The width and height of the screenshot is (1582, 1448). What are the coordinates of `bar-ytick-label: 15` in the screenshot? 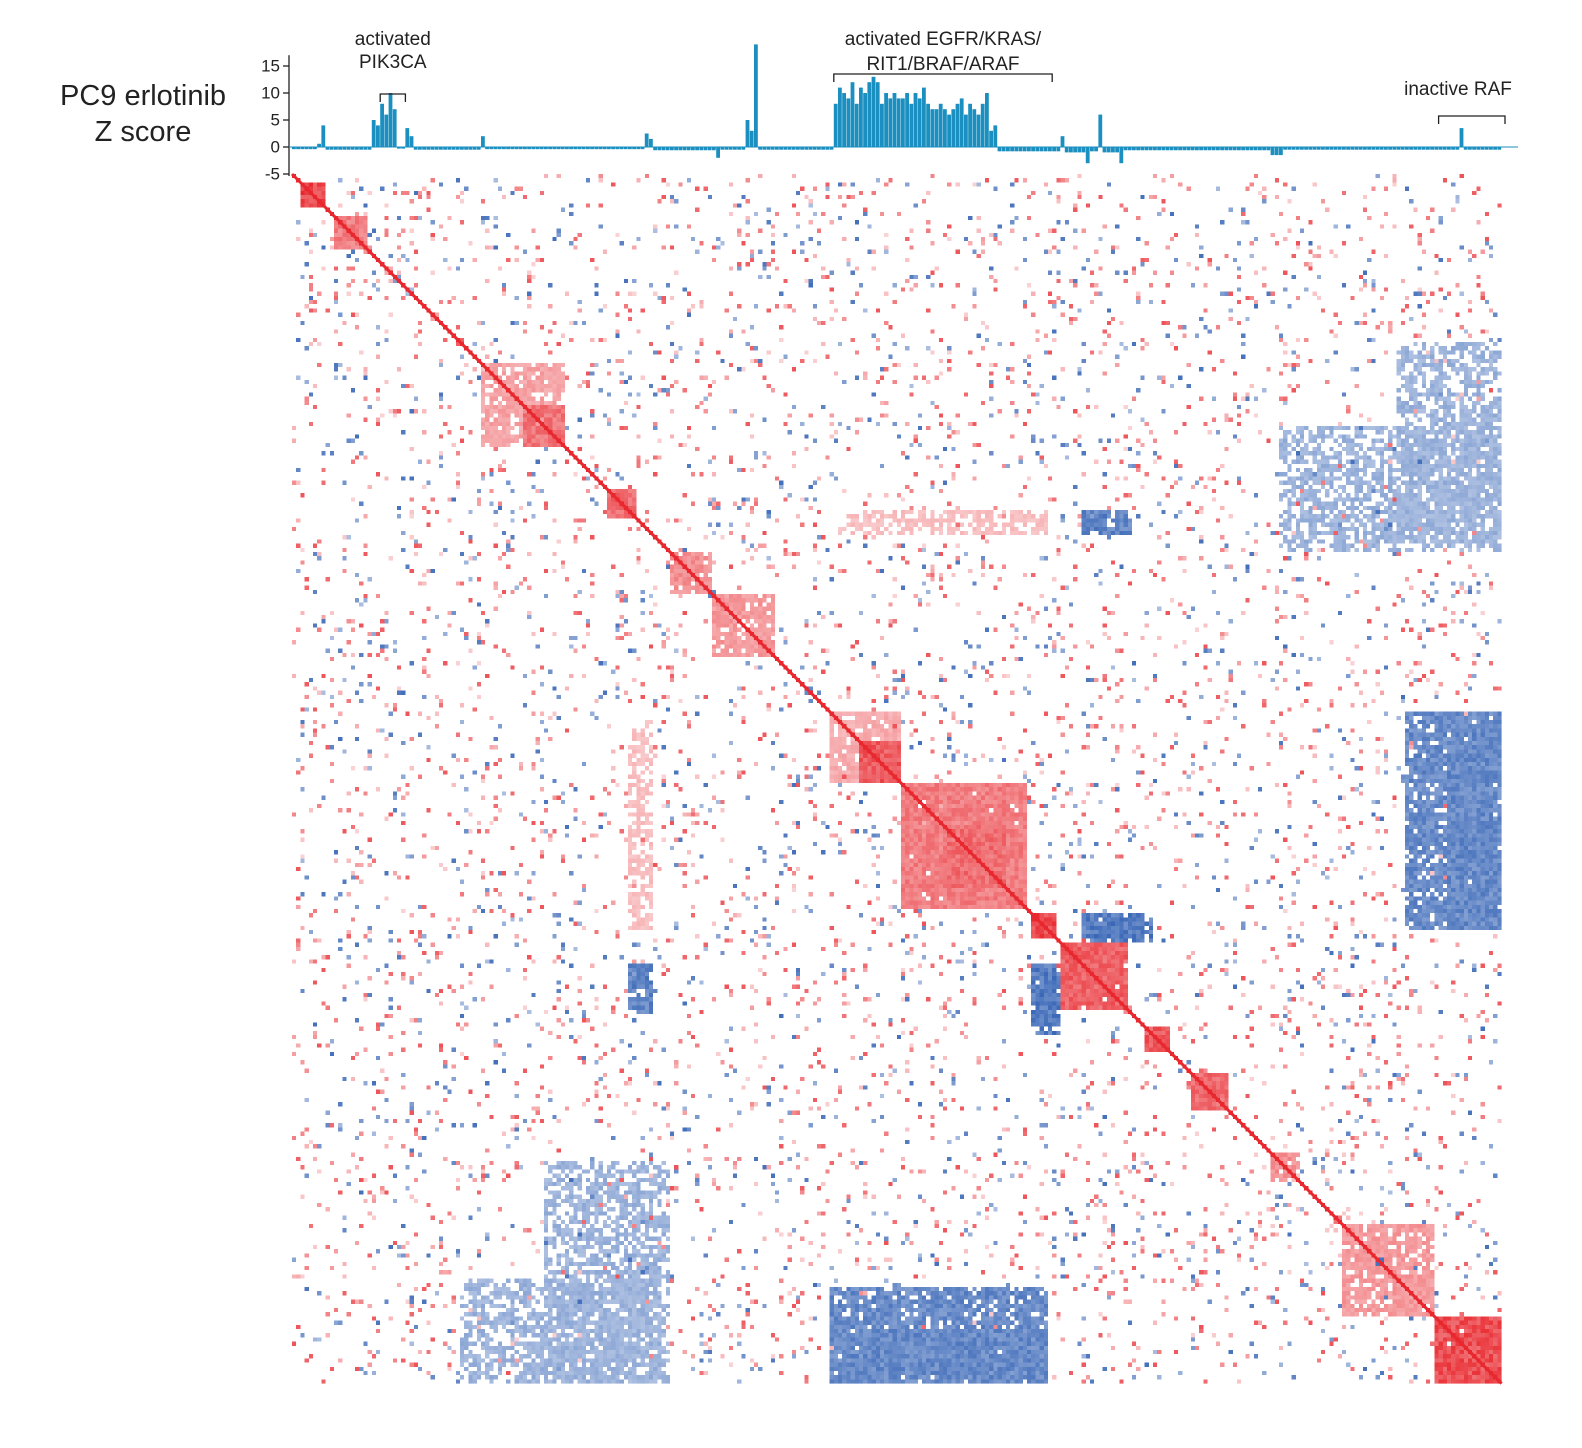 It's located at (270, 66).